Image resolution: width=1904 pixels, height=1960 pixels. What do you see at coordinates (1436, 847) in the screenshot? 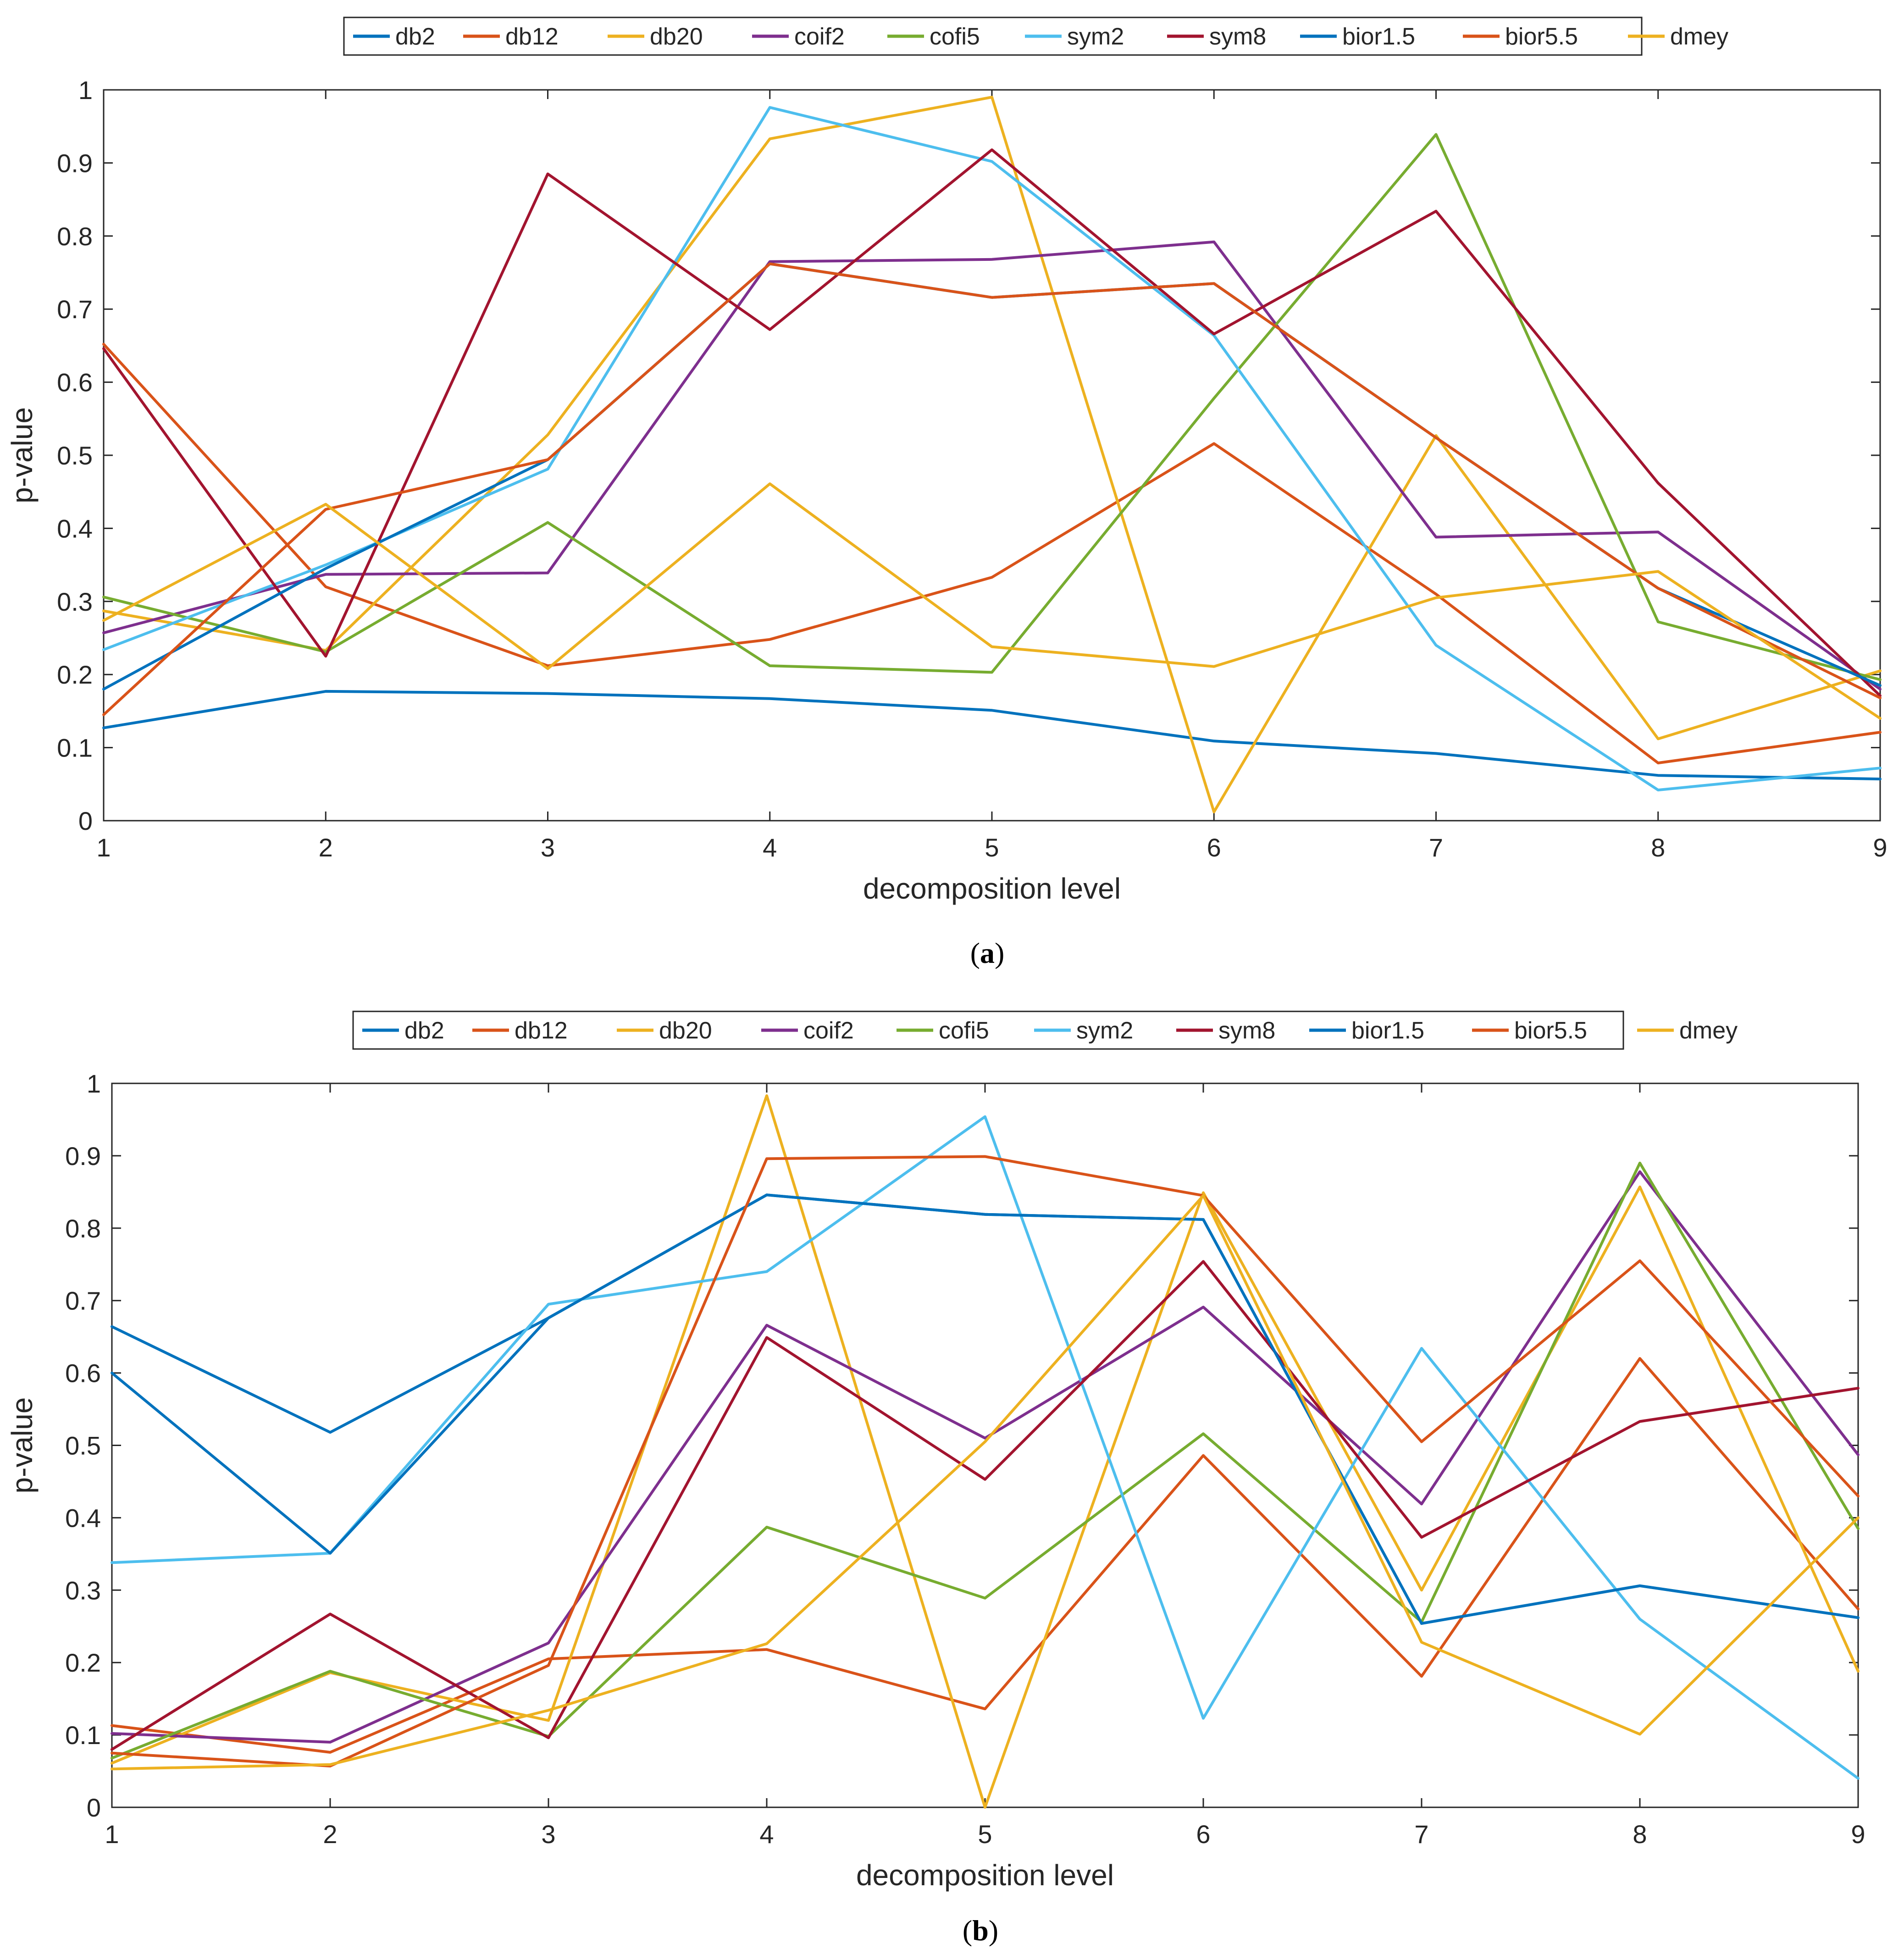
I see `panel-a-xtick-label: 7` at bounding box center [1436, 847].